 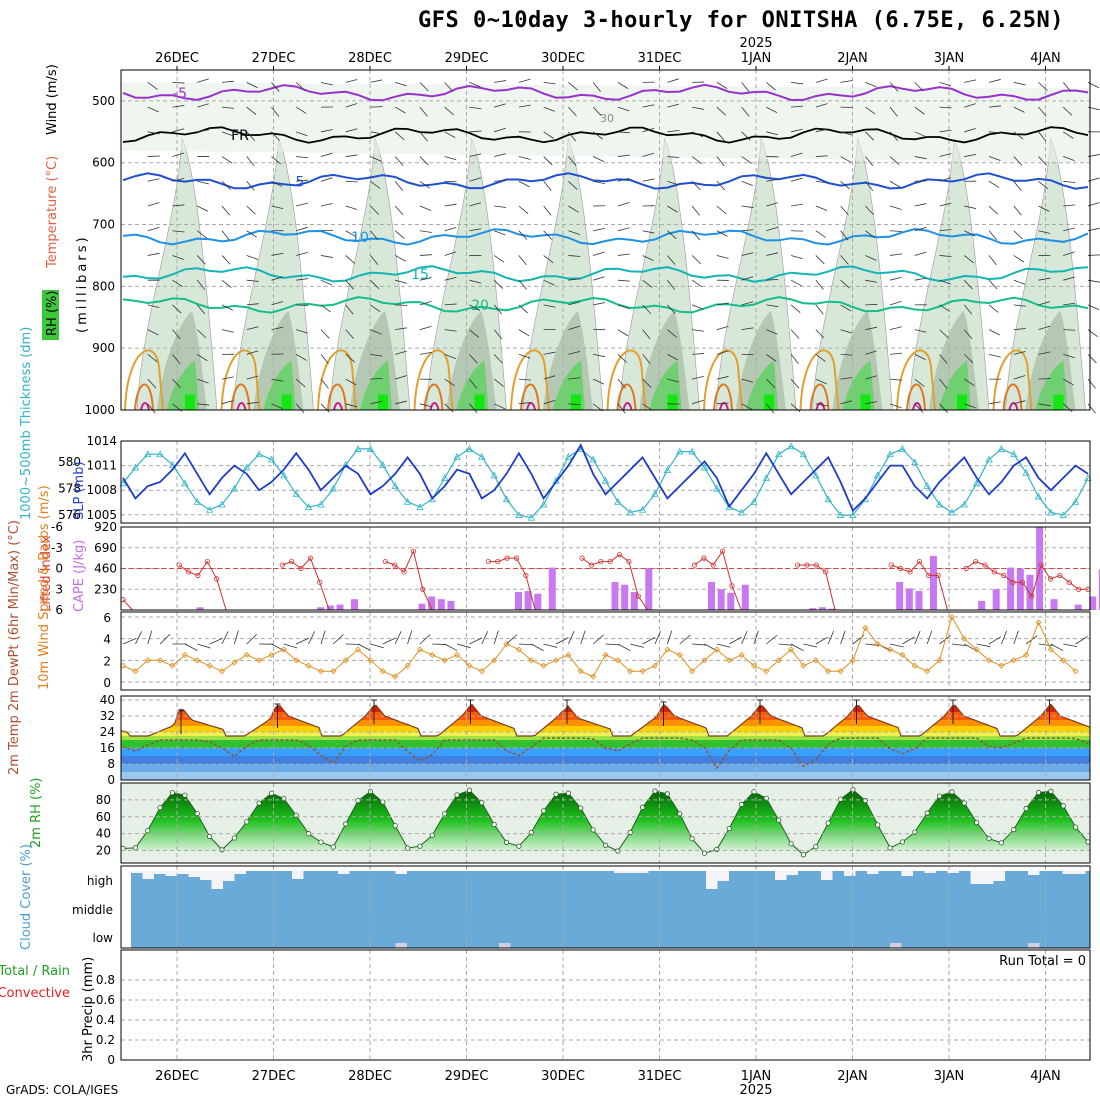 I want to click on date-label-top: 2JAN, so click(x=852, y=58).